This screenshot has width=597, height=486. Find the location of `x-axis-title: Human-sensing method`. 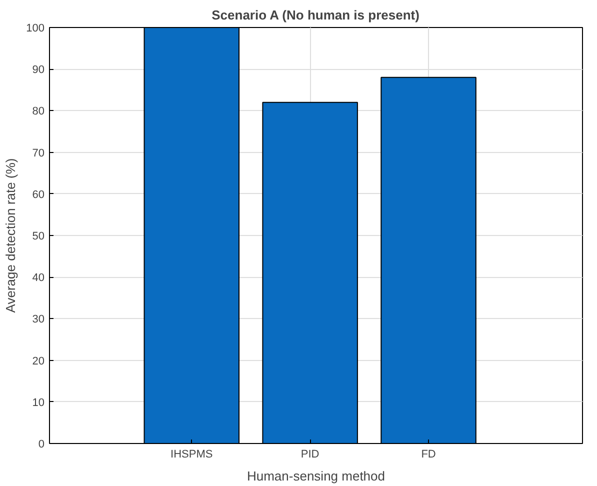

x-axis-title: Human-sensing method is located at coordinates (316, 476).